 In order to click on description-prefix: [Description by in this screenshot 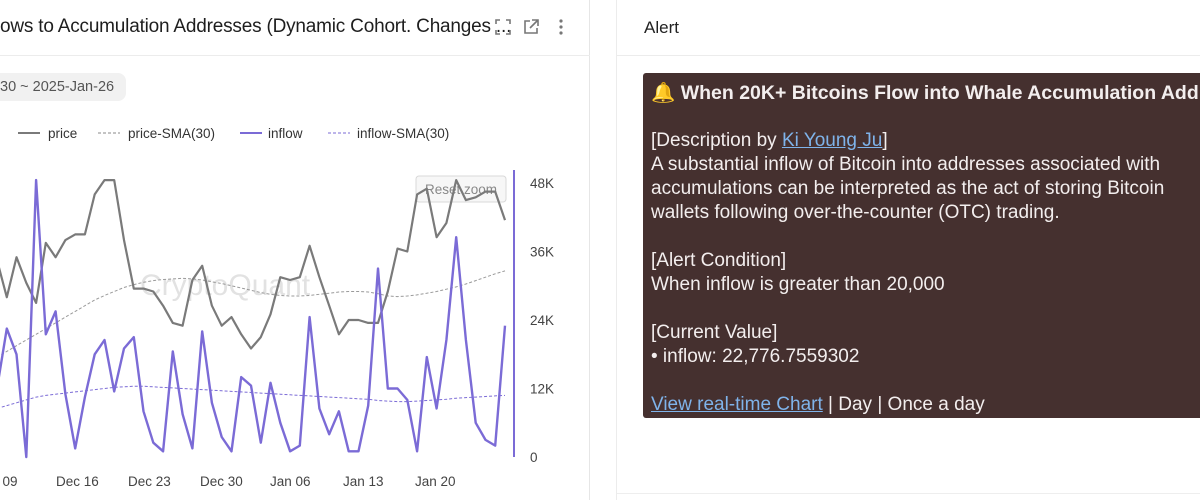, I will do `click(716, 140)`.